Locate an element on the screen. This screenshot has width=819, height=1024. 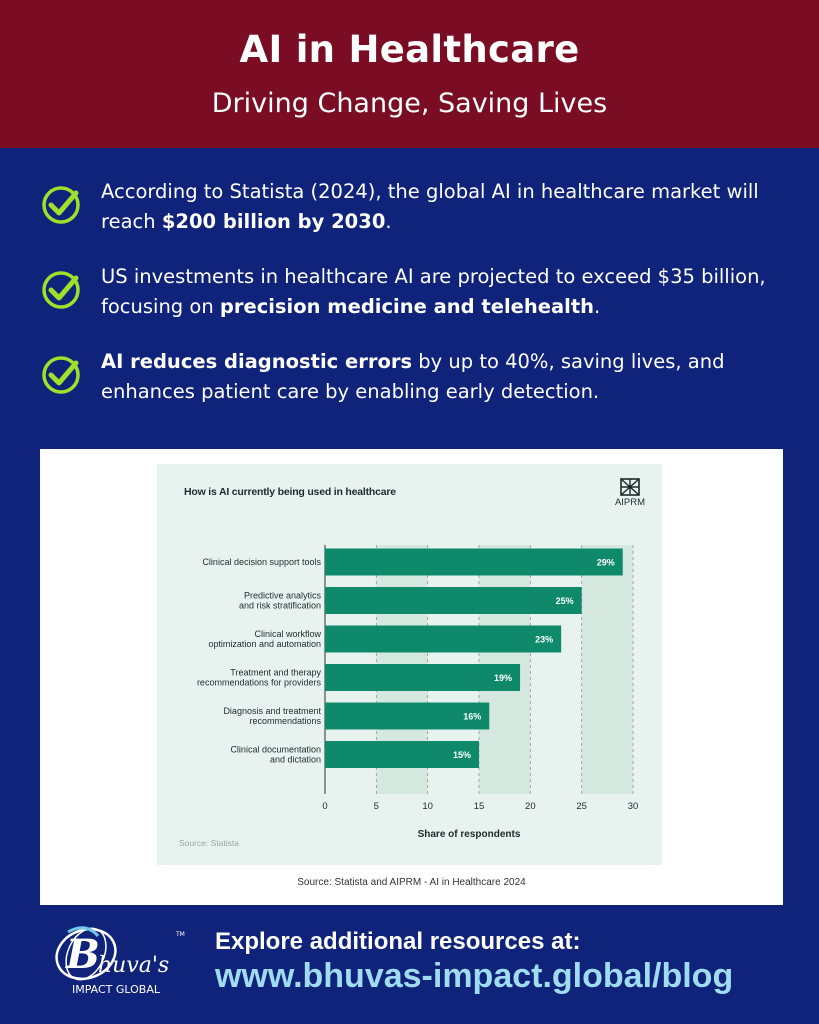
category-label: recommendations for providers is located at coordinates (259, 683).